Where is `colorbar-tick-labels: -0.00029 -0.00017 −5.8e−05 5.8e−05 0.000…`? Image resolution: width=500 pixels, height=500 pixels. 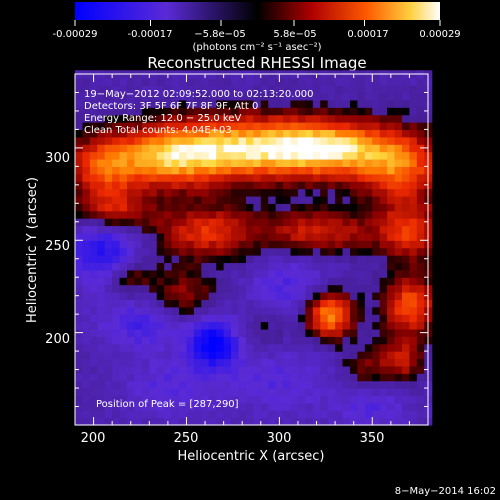 colorbar-tick-labels: -0.00029 -0.00017 −5.8e−05 5.8e−05 0.000… is located at coordinates (257, 34).